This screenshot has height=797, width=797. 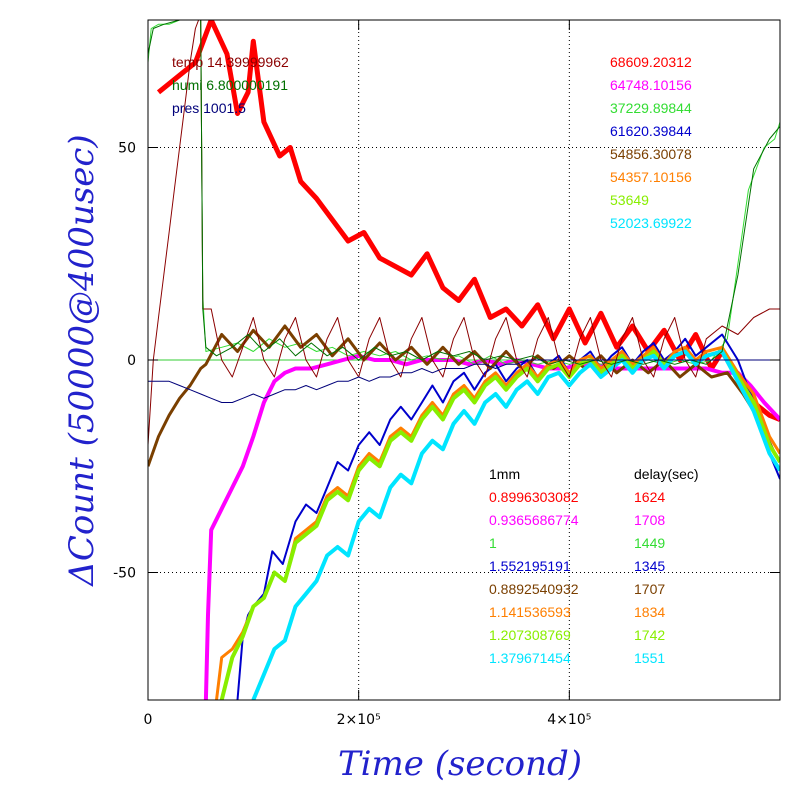 I want to click on count-legend-entry: 61620.39844, so click(x=651, y=131).